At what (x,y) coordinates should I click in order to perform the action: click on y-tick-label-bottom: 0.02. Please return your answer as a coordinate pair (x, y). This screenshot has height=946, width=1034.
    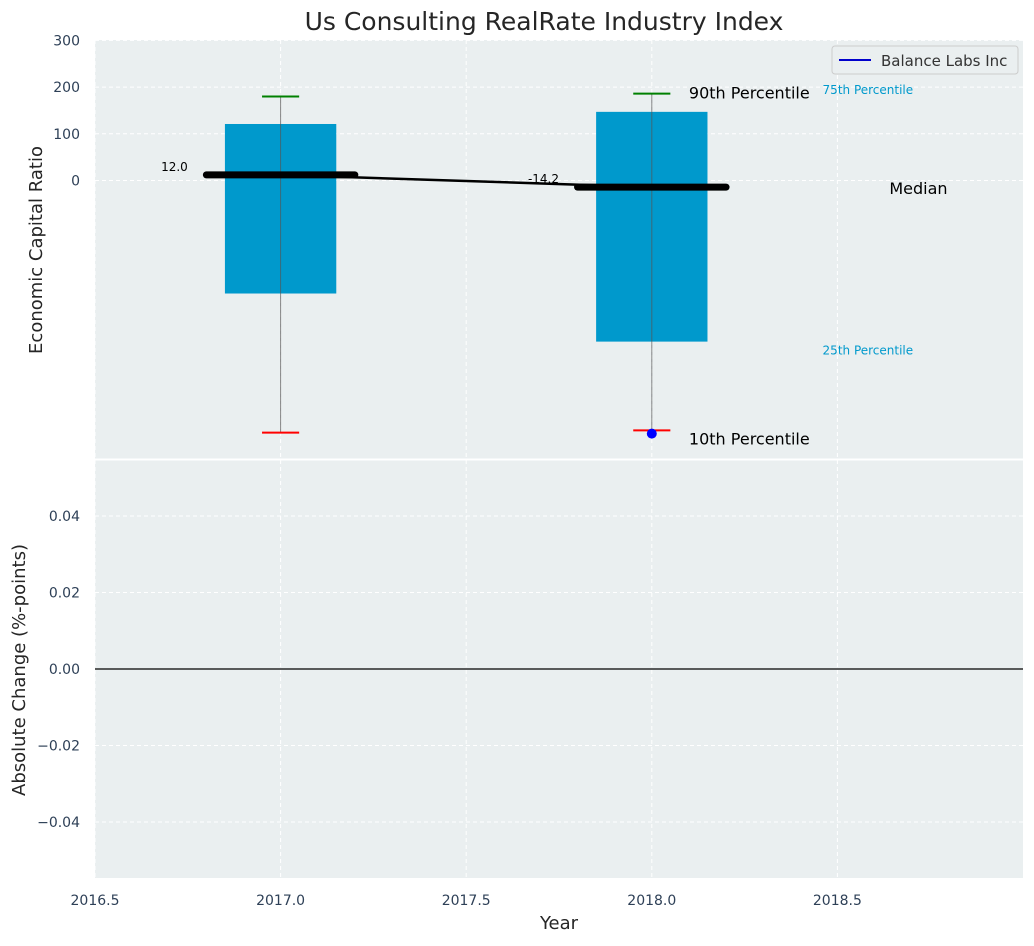
    Looking at the image, I should click on (64, 594).